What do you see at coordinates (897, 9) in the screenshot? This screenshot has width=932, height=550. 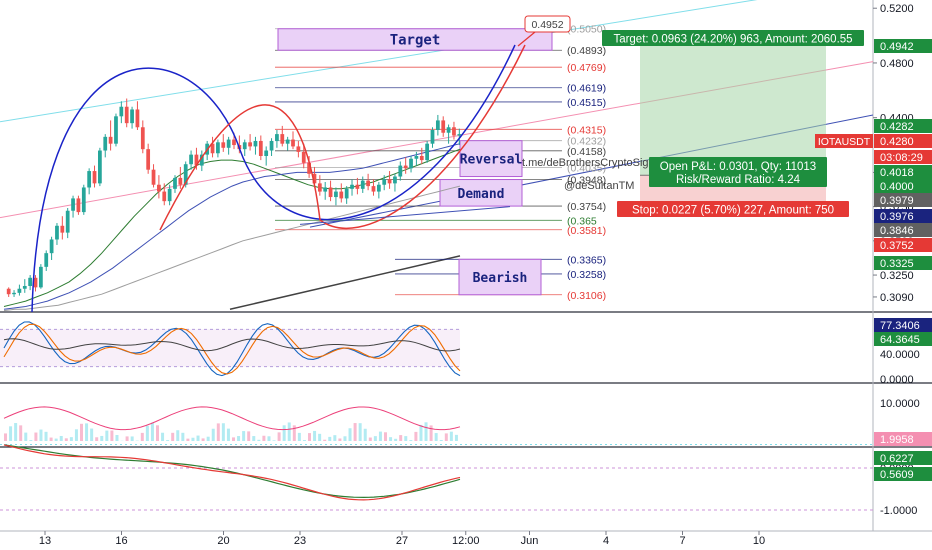 I see `price-tick-label: 0.5200` at bounding box center [897, 9].